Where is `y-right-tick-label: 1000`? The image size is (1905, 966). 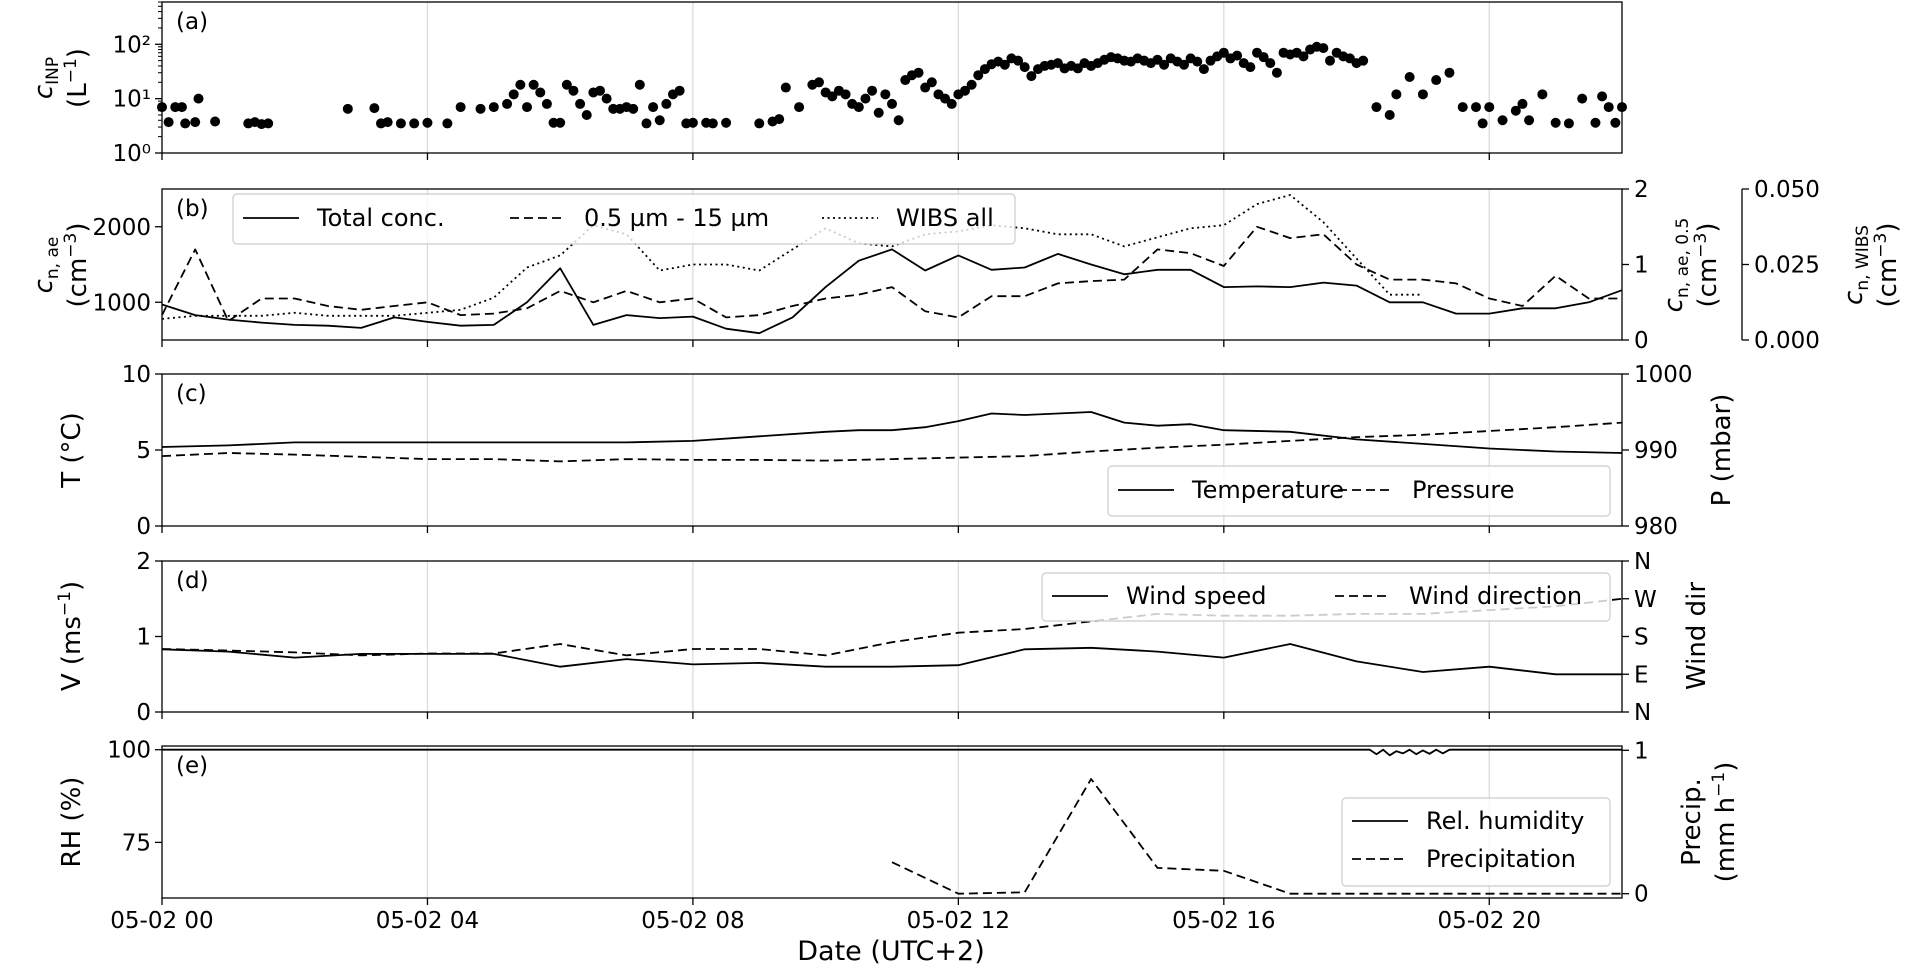
y-right-tick-label: 1000 is located at coordinates (1663, 375).